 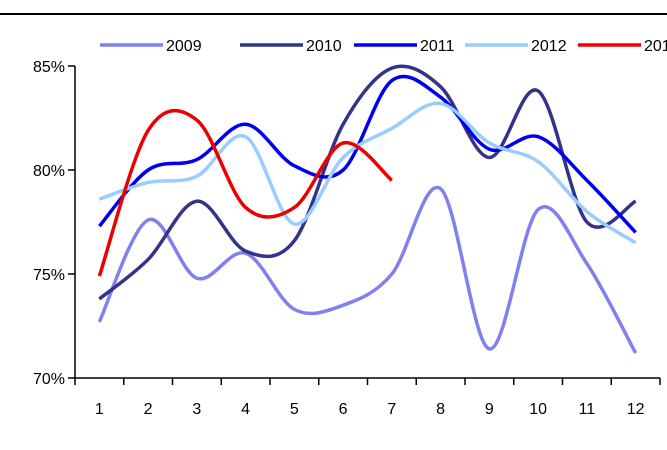 What do you see at coordinates (184, 46) in the screenshot?
I see `legend-label-2009: 2009` at bounding box center [184, 46].